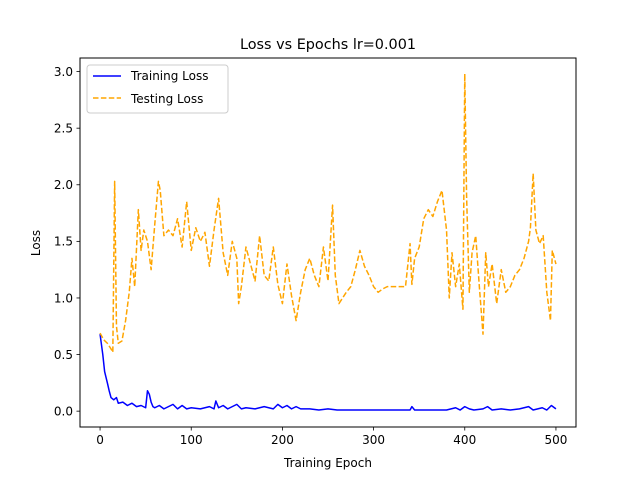  Describe the element at coordinates (464, 440) in the screenshot. I see `x-tick-label: 400` at that location.